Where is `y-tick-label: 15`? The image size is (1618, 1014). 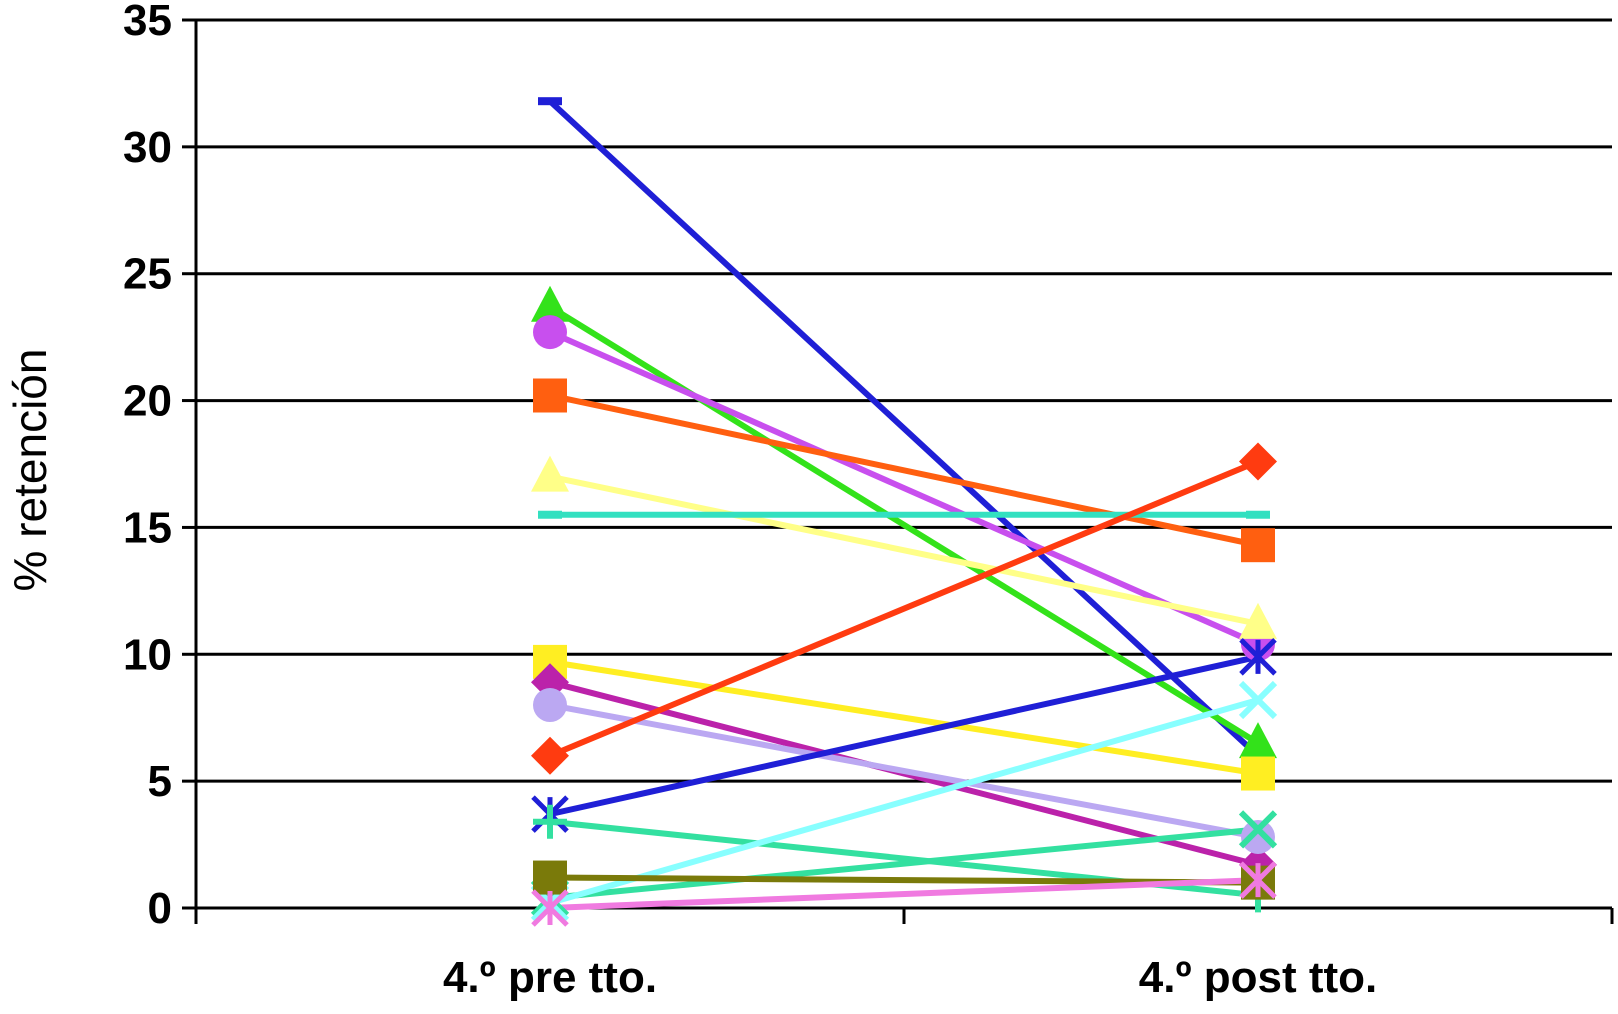 y-tick-label: 15 is located at coordinates (147, 527).